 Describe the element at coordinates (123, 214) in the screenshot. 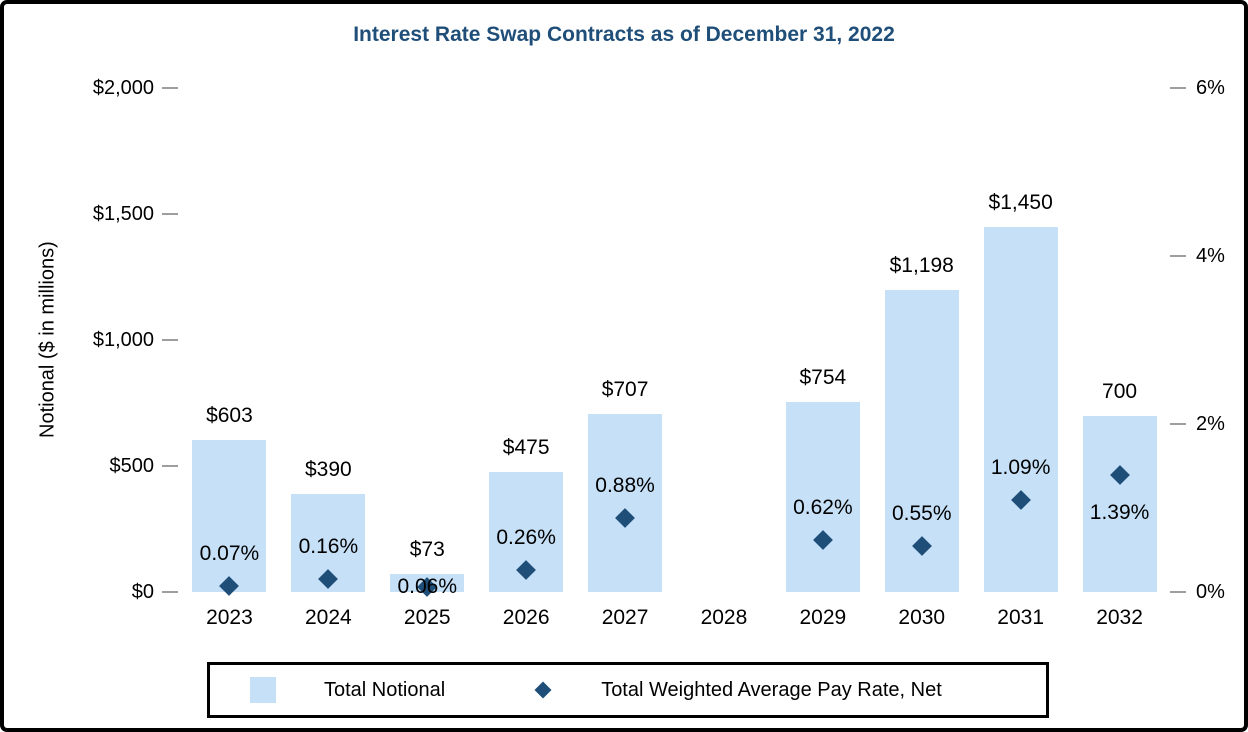

I see `left-axis-tick-label: $1,500` at that location.